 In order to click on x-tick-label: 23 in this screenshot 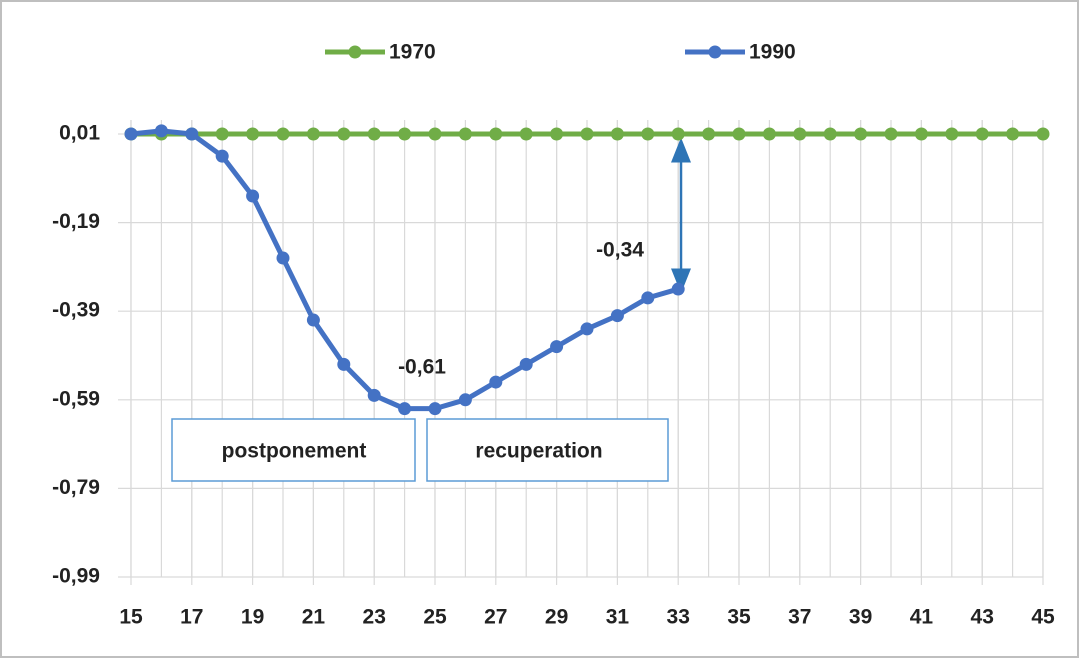, I will do `click(374, 617)`.